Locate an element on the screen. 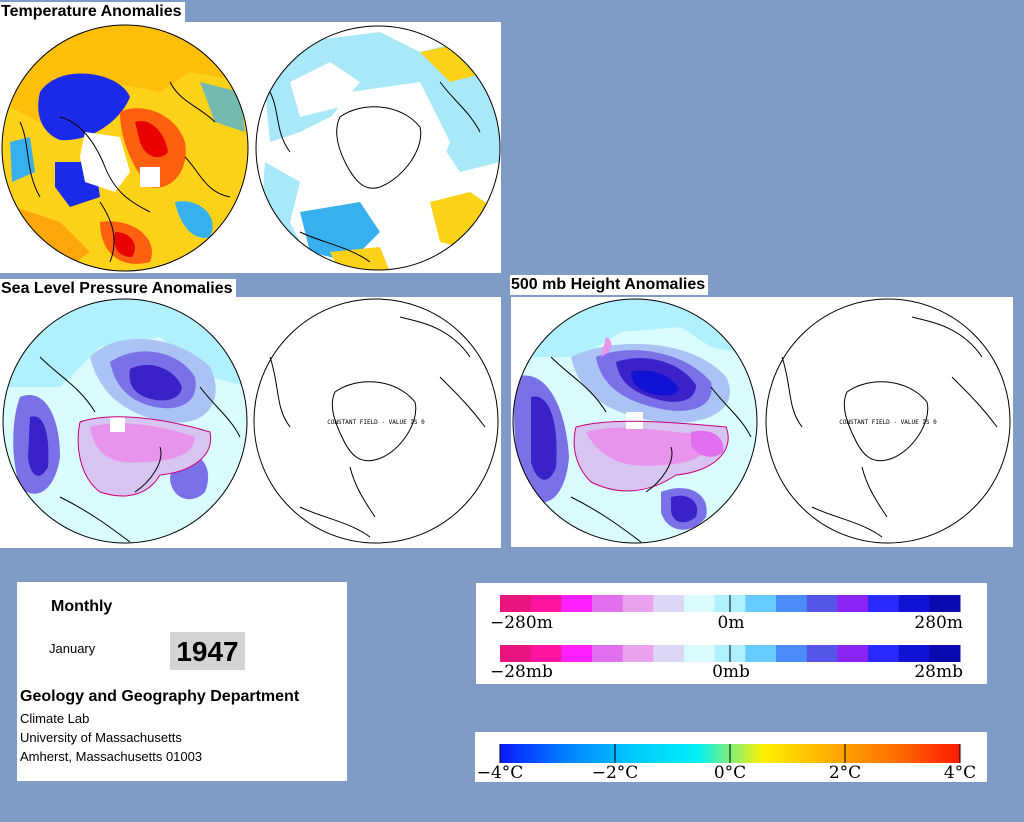 The image size is (1024, 822). height-label-min: −280m is located at coordinates (521, 623).